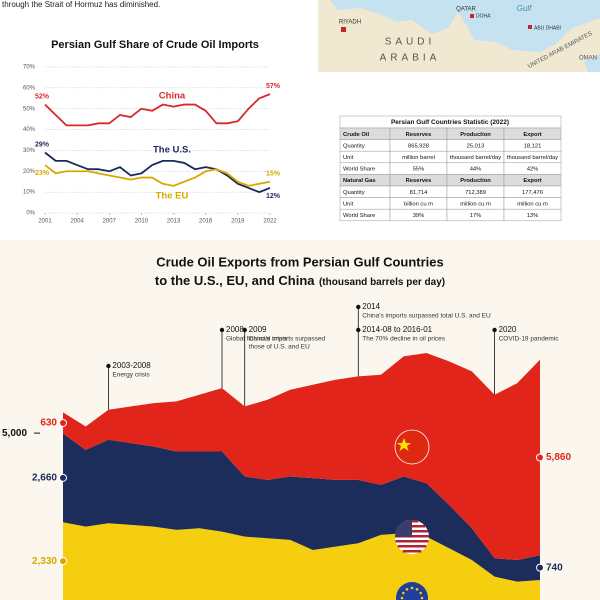 This screenshot has width=600, height=600. What do you see at coordinates (554, 567) in the screenshot?
I see `data-label: 740` at bounding box center [554, 567].